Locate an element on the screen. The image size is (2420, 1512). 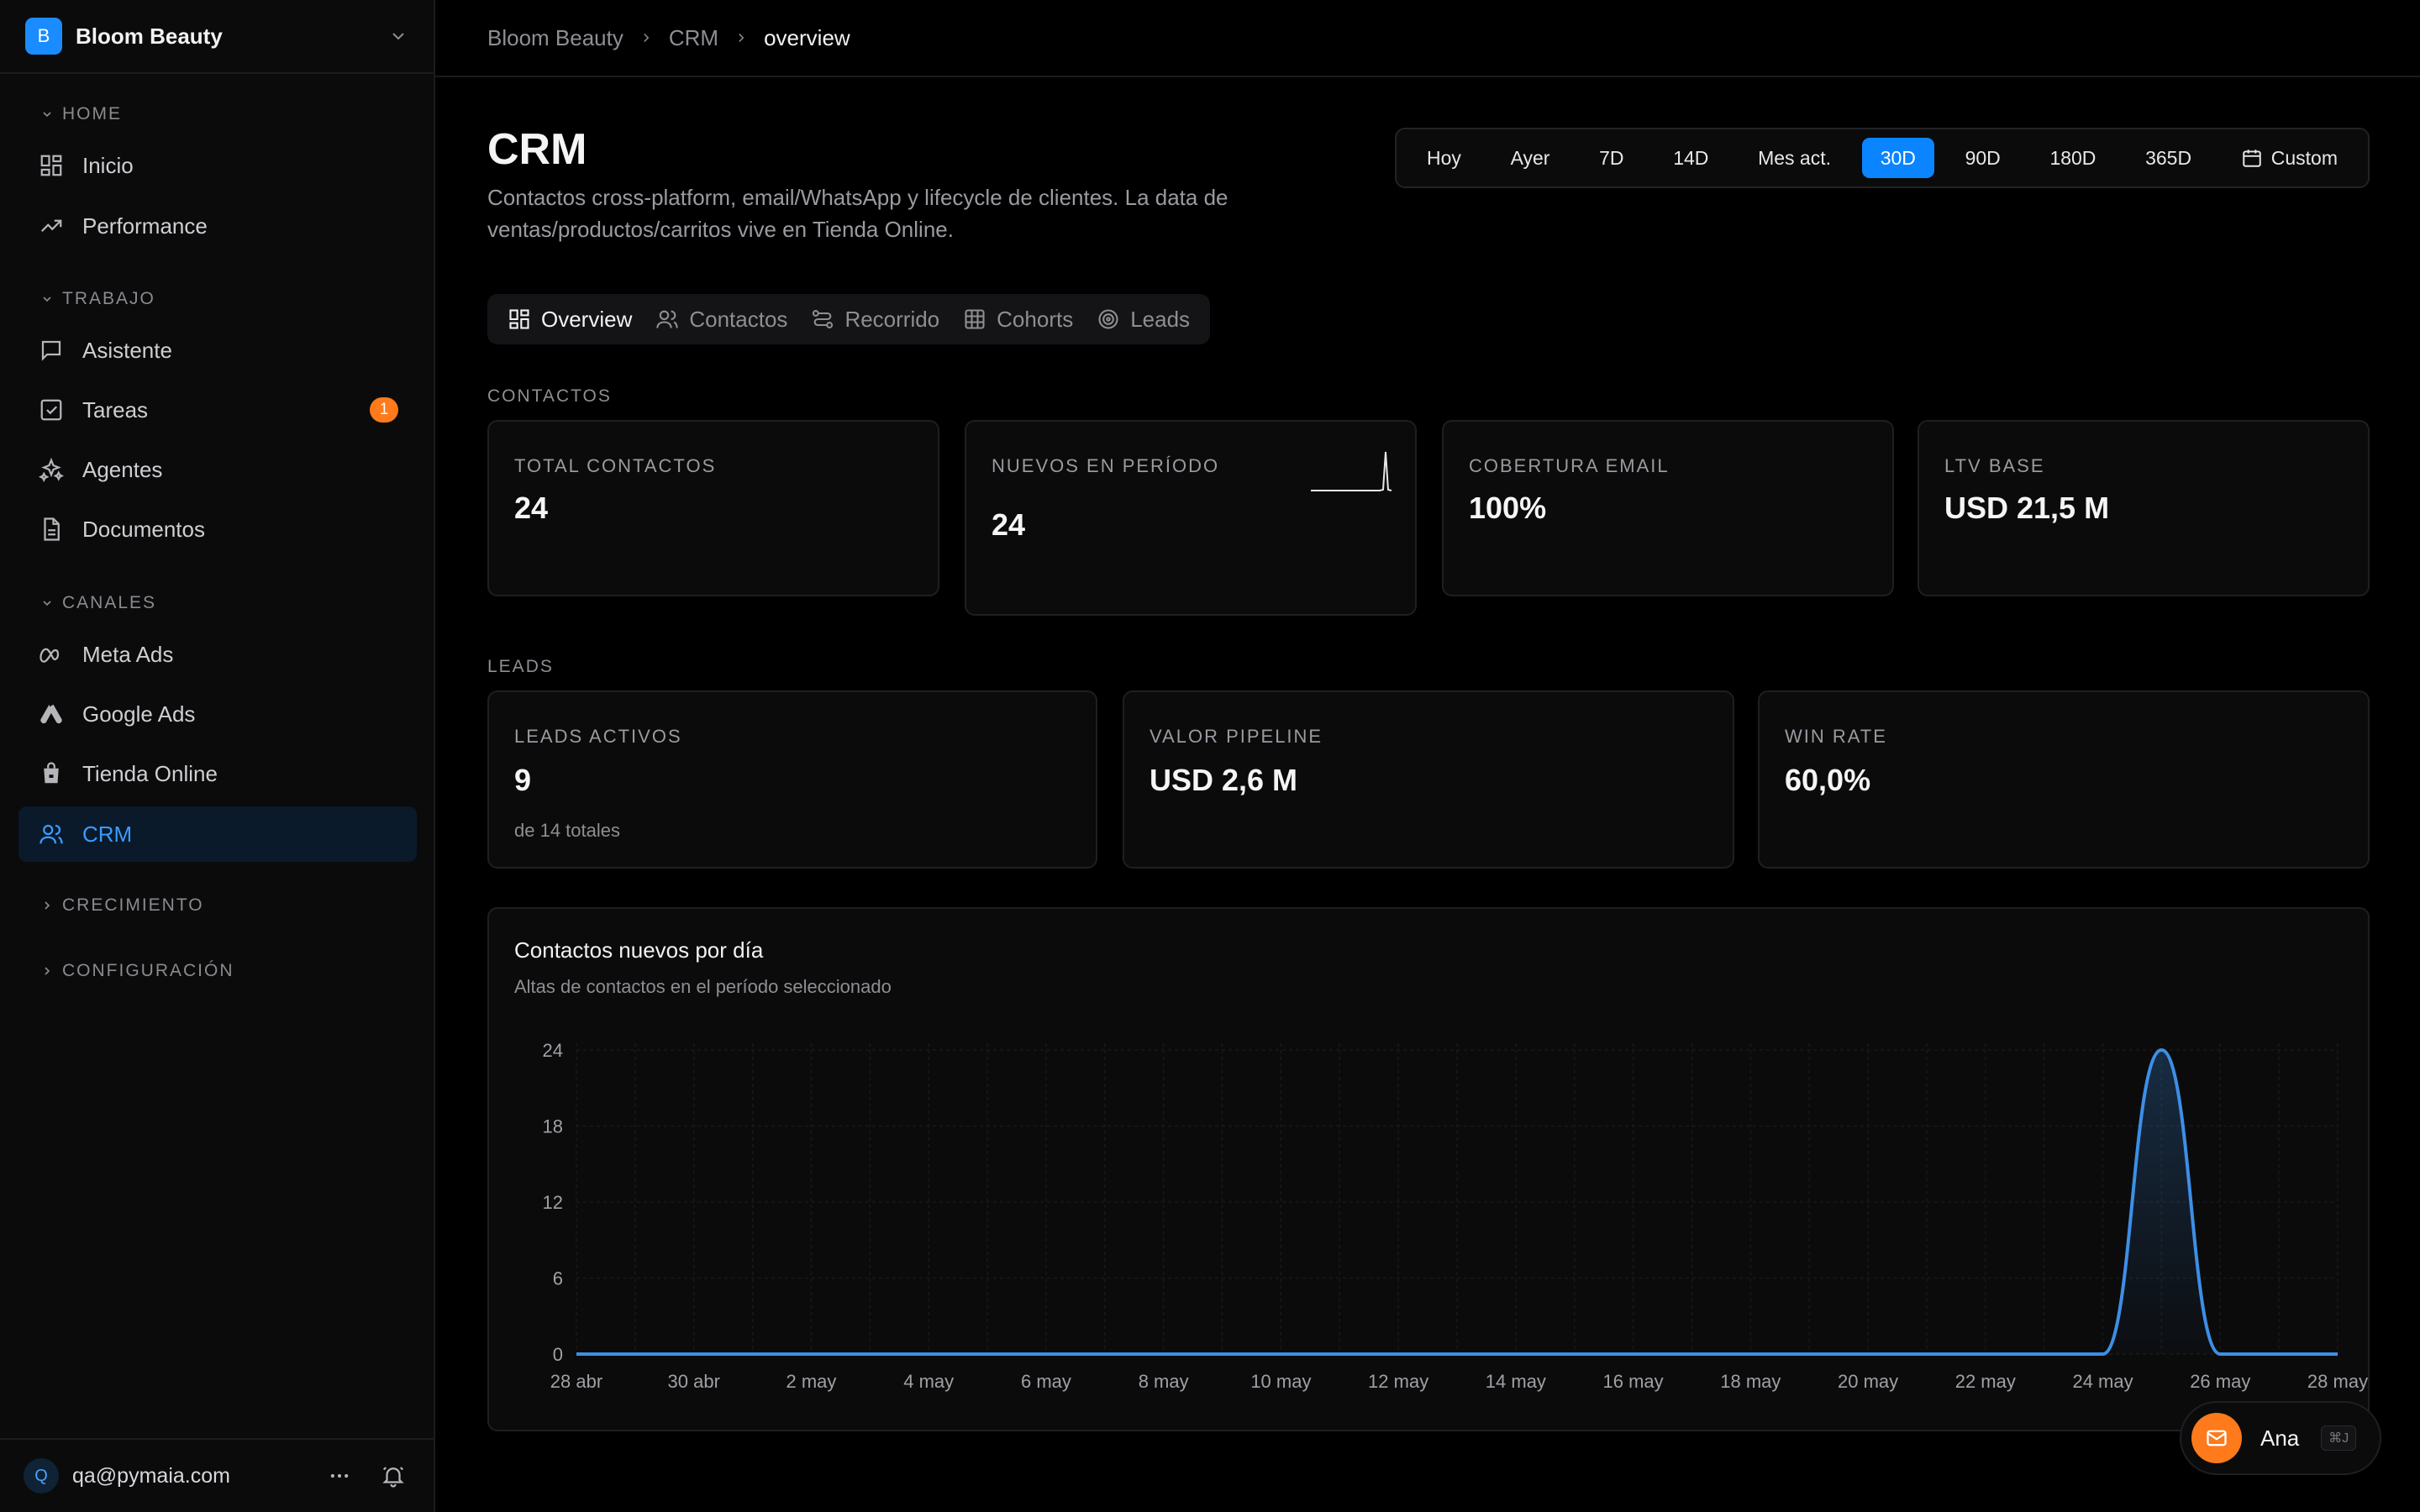
kpi-card-total-contactos: TOTAL CONTACTOS 24 is located at coordinates (713, 508).